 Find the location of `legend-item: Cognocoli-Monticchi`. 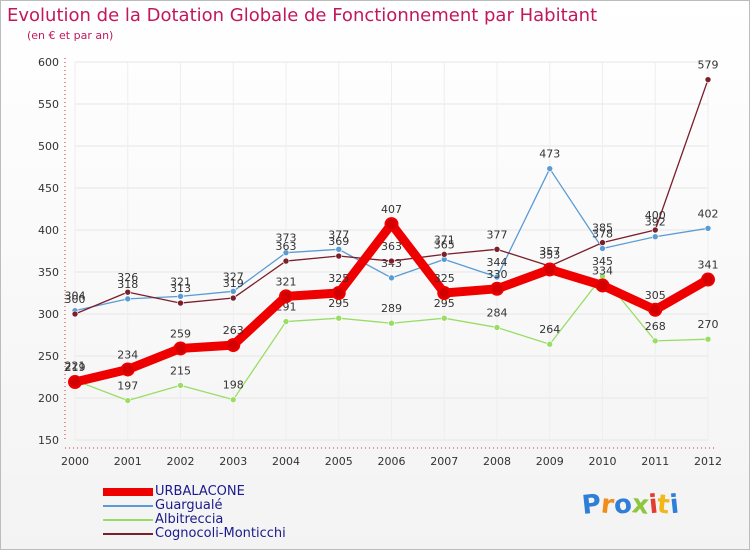

legend-item: Cognocoli-Monticchi is located at coordinates (223, 534).